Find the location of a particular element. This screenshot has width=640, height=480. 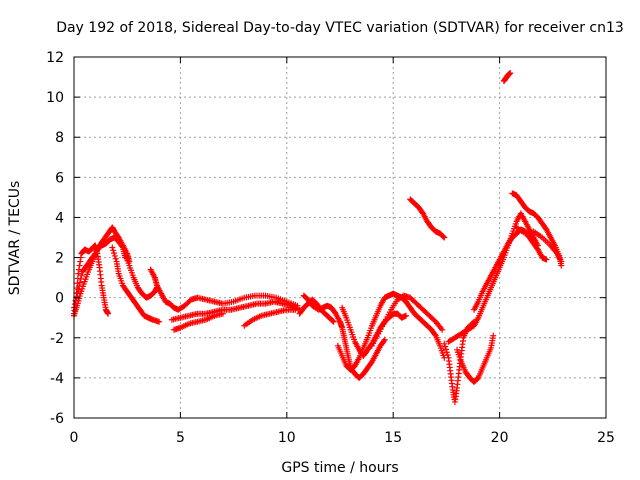

y-tick-label: 4 is located at coordinates (59, 218).